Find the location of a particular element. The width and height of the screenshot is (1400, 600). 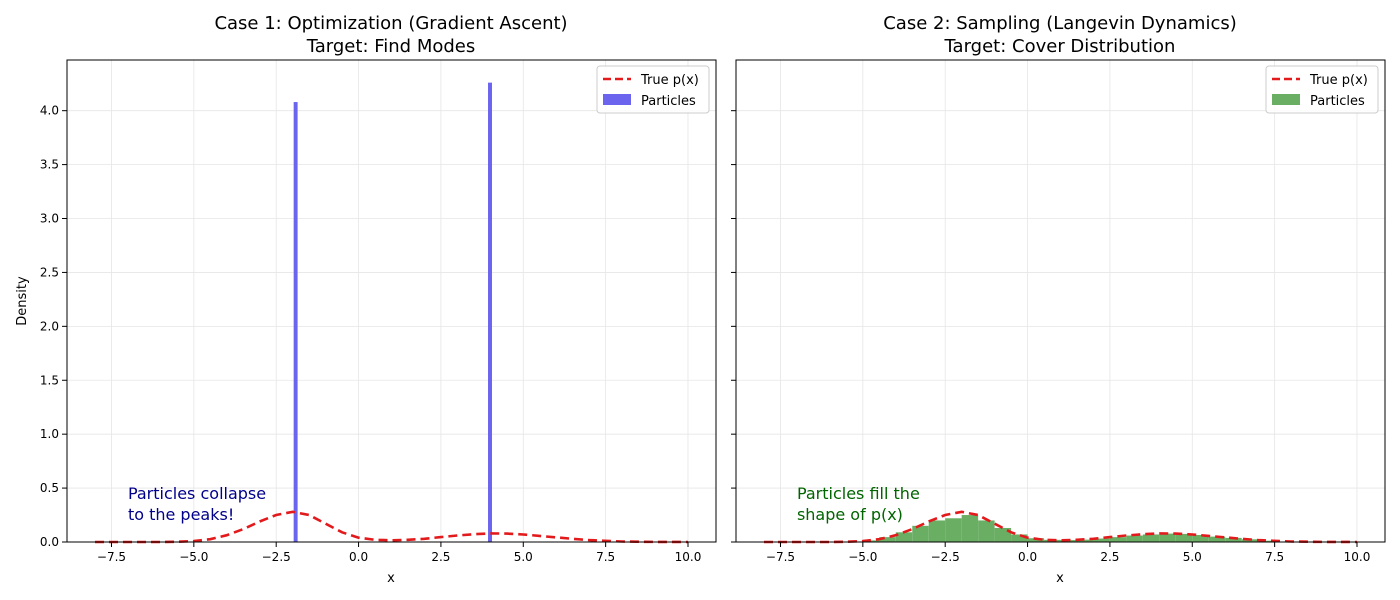

y-axis-ticks: 0.0 0.5 1.0 1.5 2.0 2.5 3.0 3.5 4.0 is located at coordinates (53, 326).